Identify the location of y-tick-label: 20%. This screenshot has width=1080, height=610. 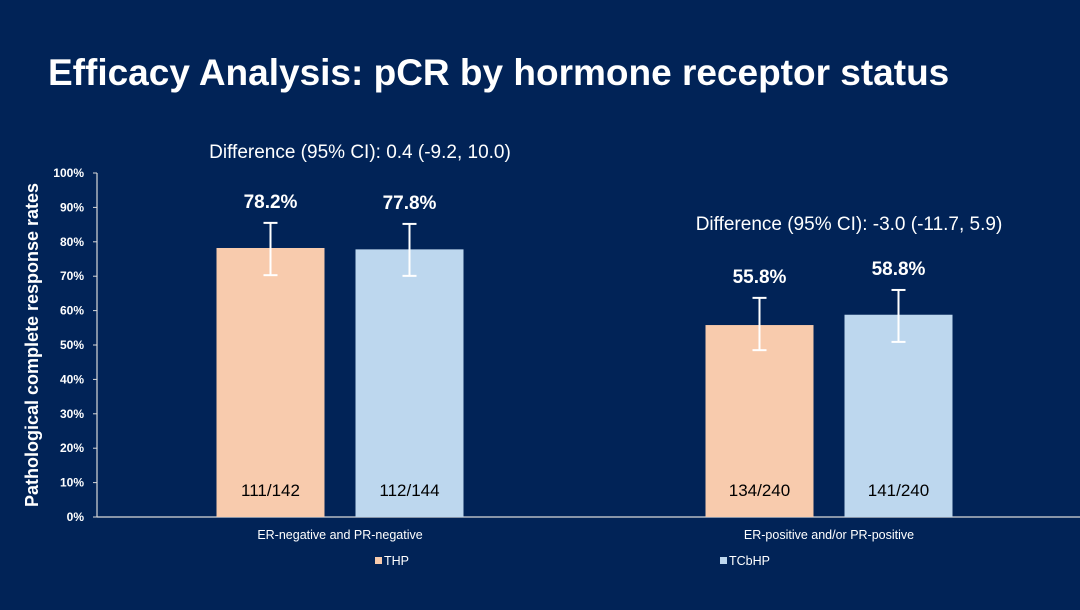
(72, 448).